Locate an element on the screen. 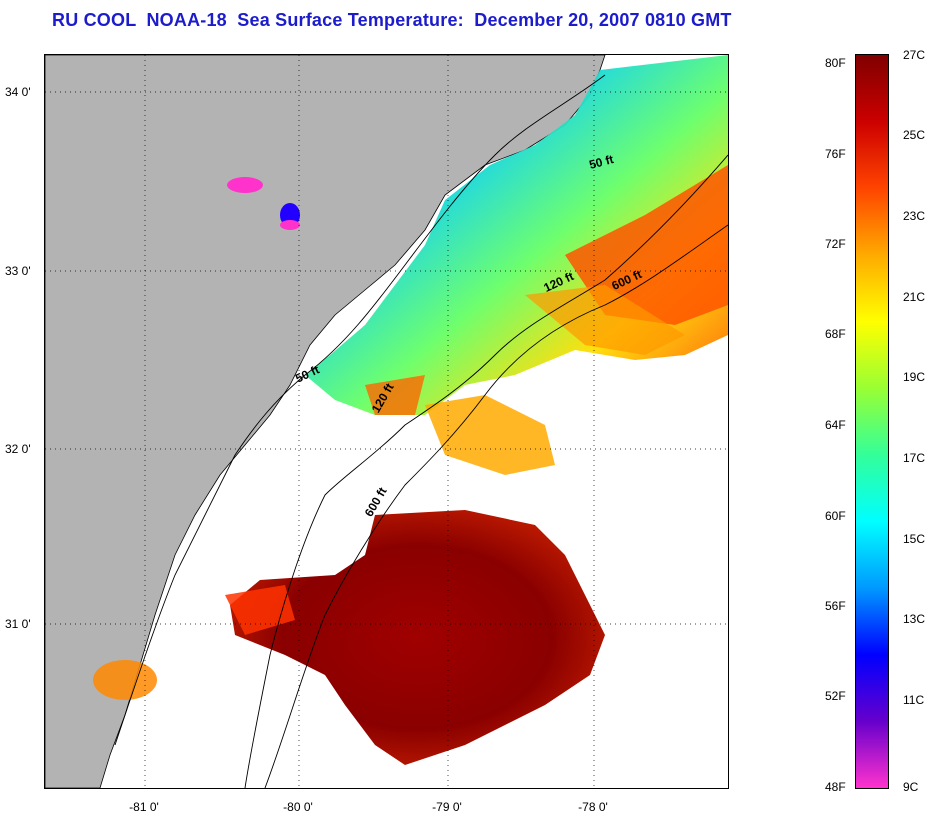 The image size is (928, 817). latitude-label: 31 0' is located at coordinates (18, 624).